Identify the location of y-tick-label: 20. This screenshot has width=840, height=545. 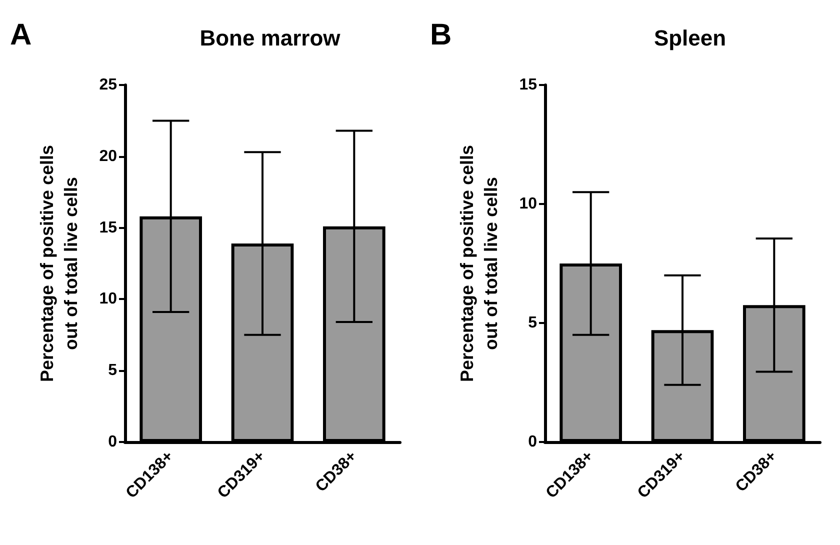
(108, 156).